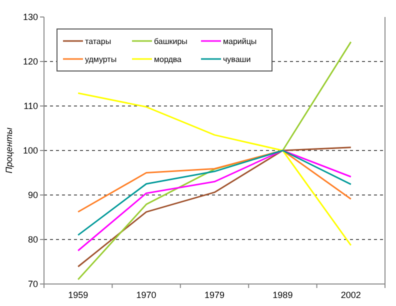  Describe the element at coordinates (33, 284) in the screenshot. I see `y-tick-label: 70` at that location.